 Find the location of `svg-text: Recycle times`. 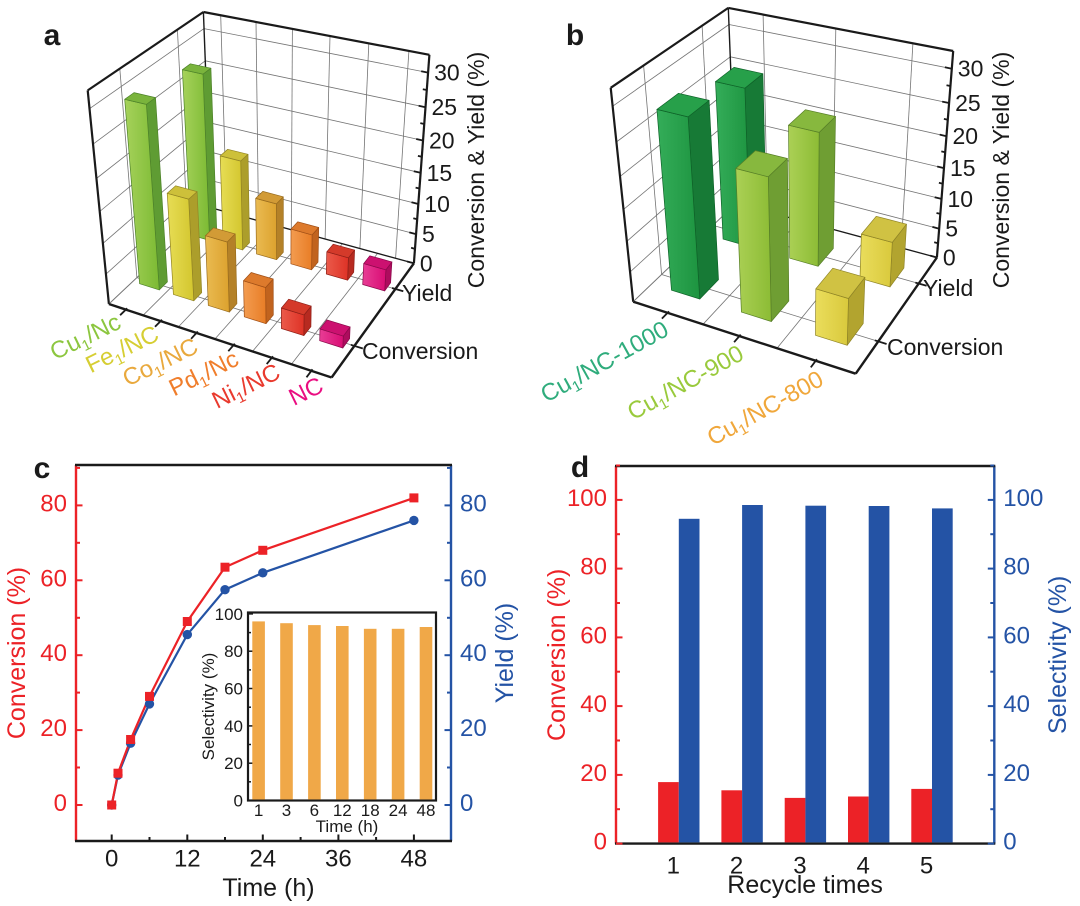

svg-text: Recycle times is located at coordinates (805, 885).